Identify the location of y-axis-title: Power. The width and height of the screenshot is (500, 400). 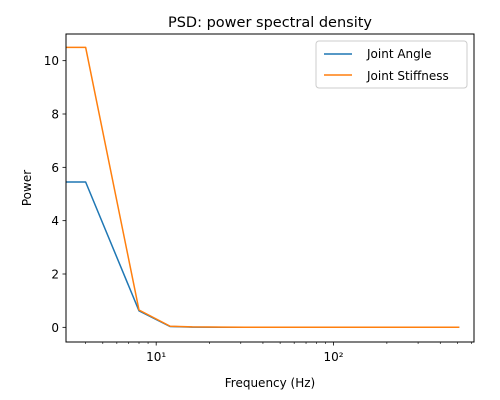
(27, 188).